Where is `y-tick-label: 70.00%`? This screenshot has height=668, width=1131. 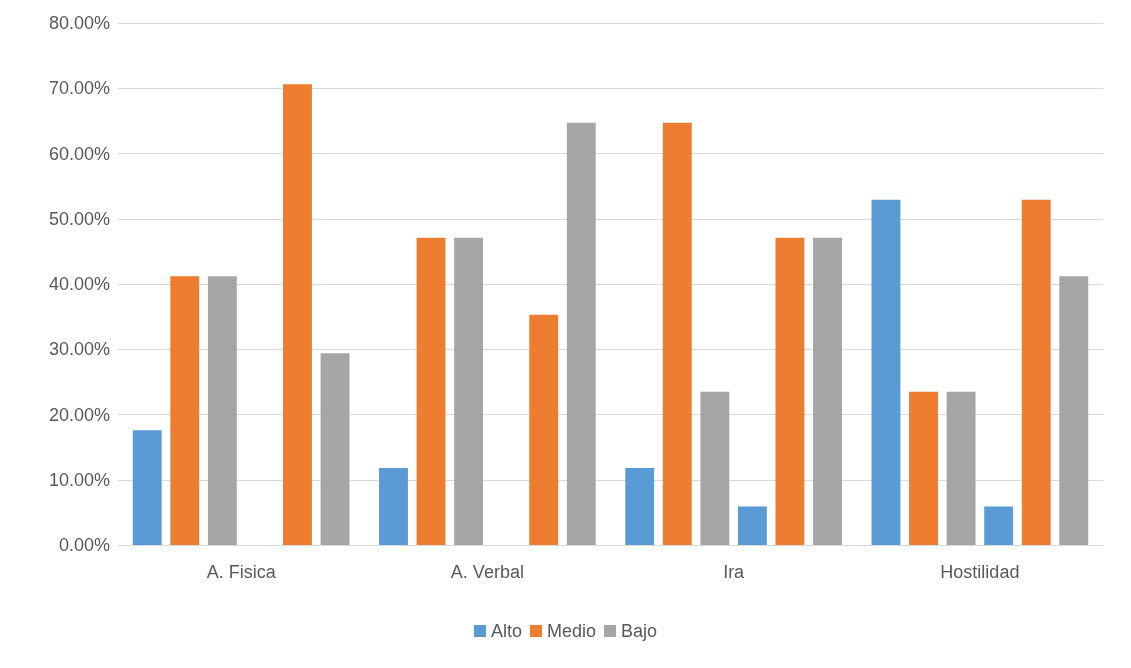 y-tick-label: 70.00% is located at coordinates (79, 88).